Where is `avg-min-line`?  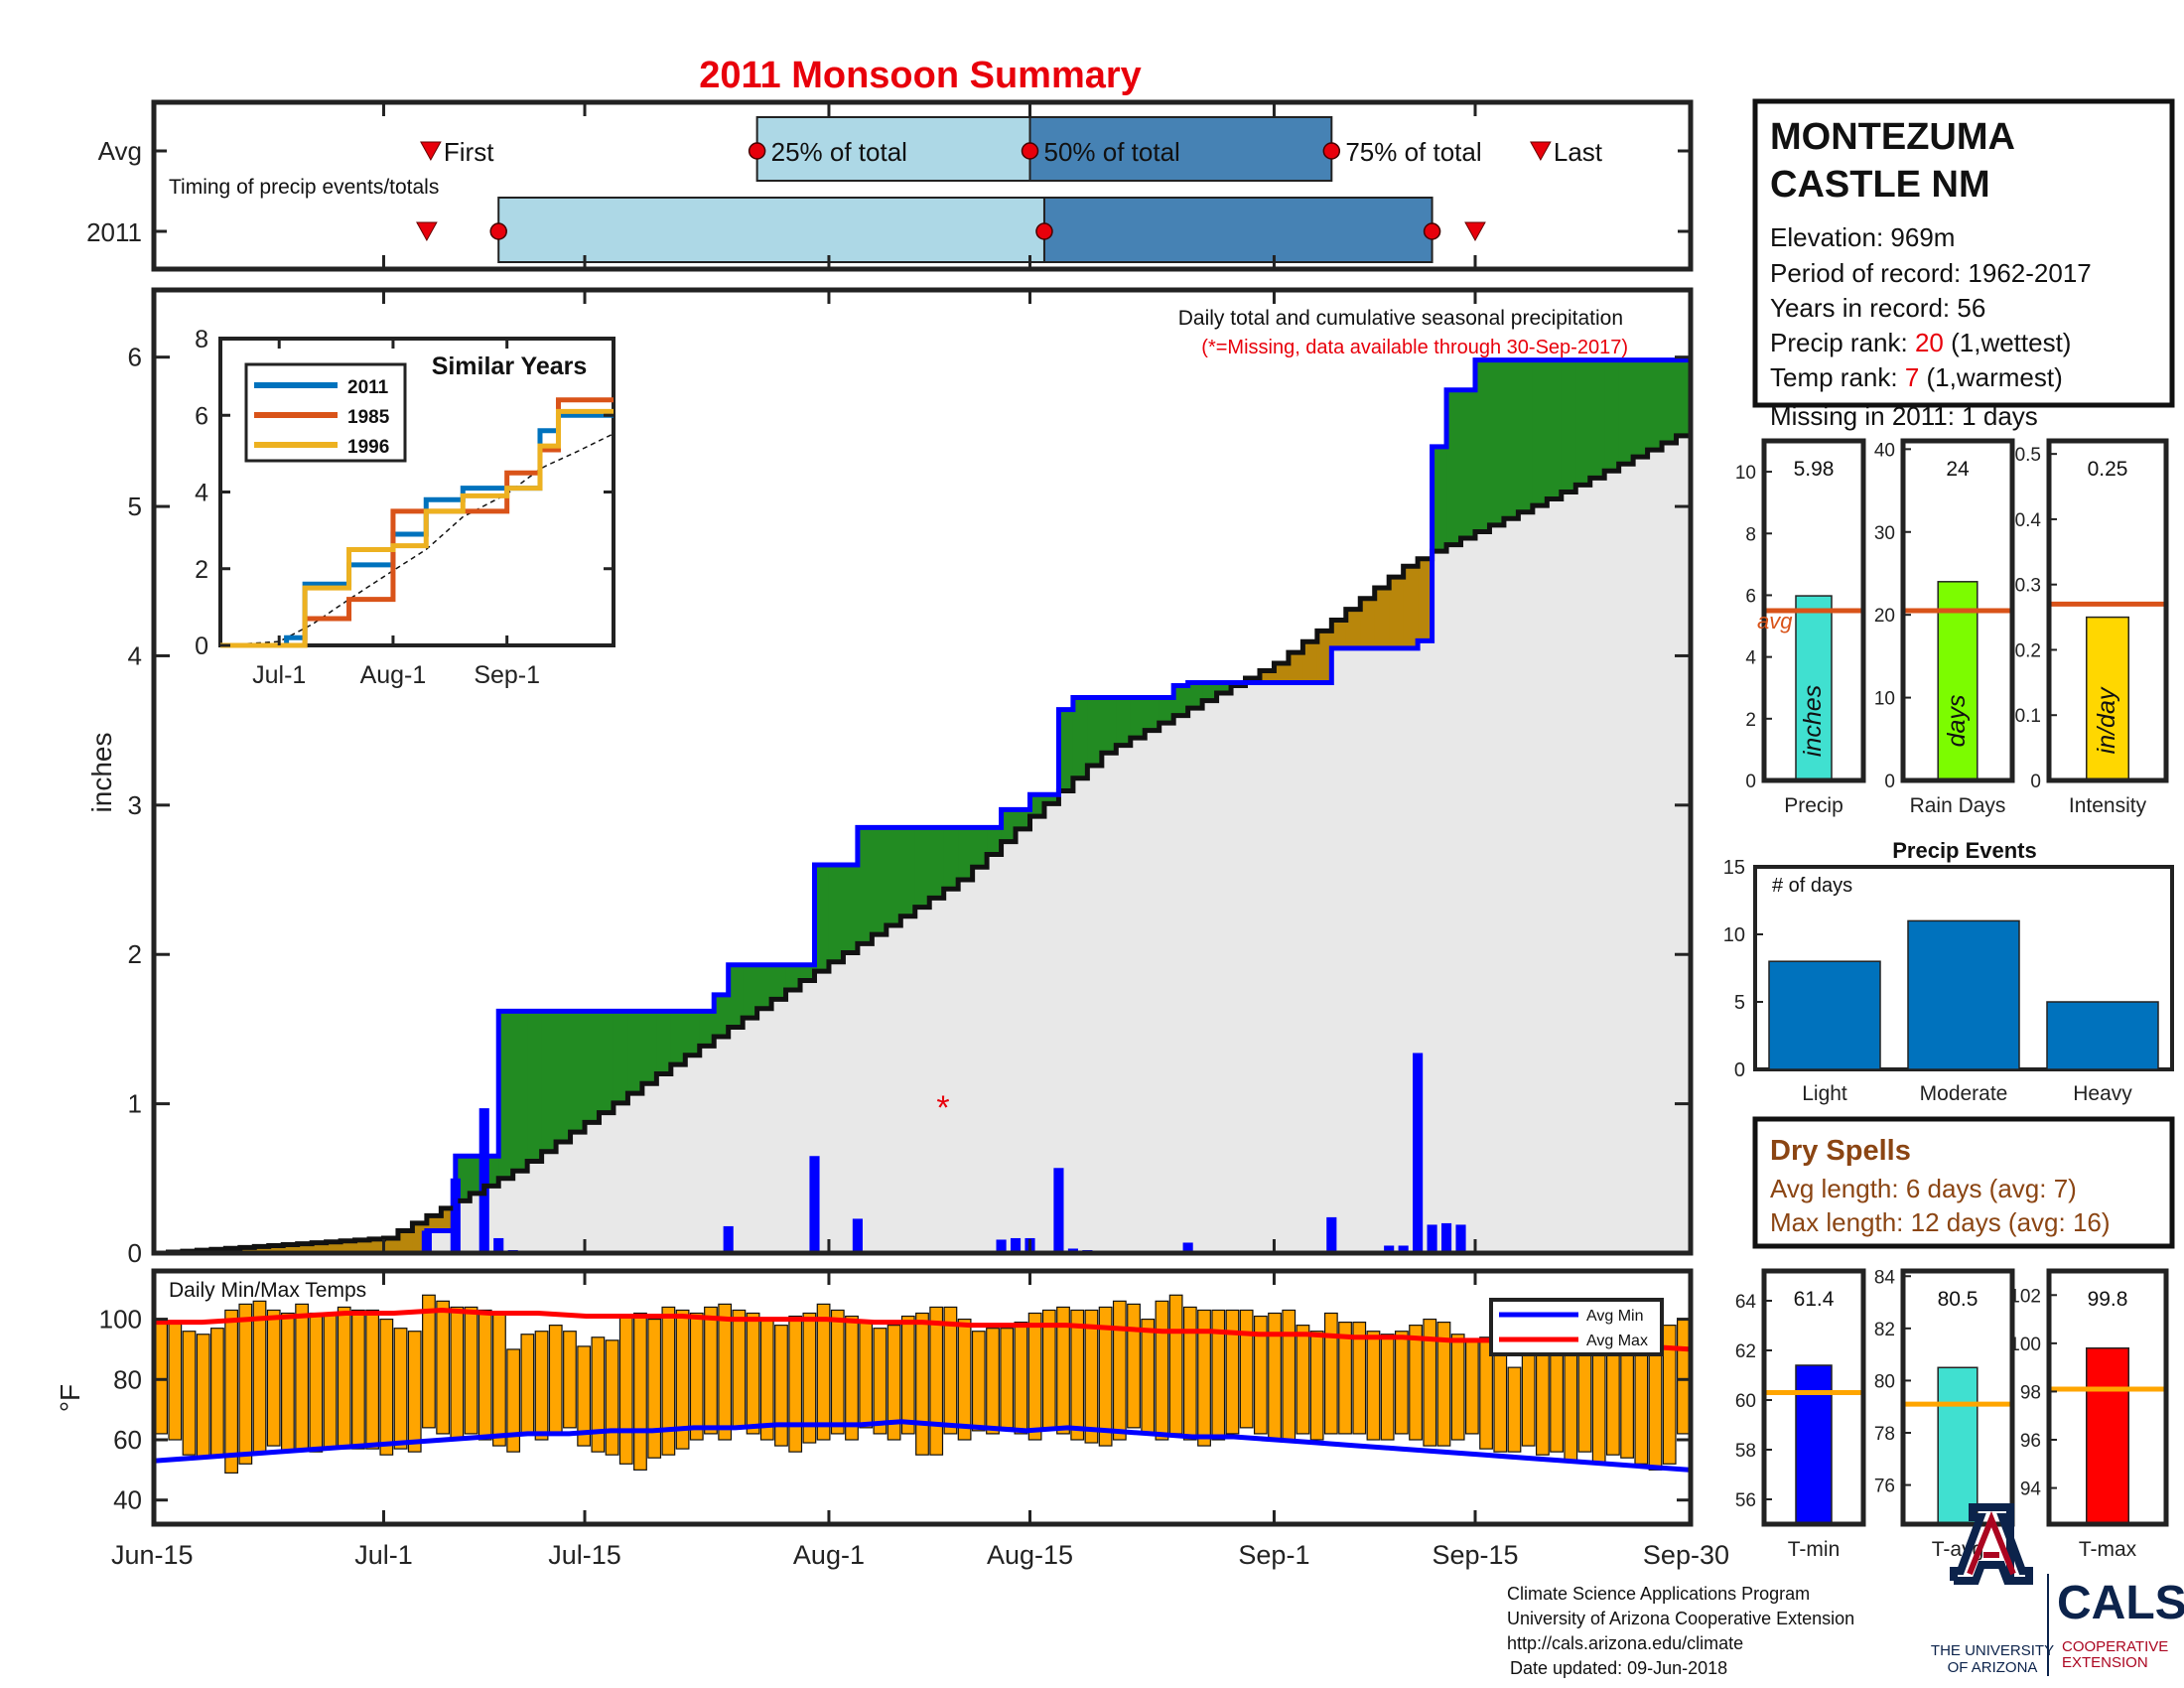
avg-min-line is located at coordinates (922, 1446).